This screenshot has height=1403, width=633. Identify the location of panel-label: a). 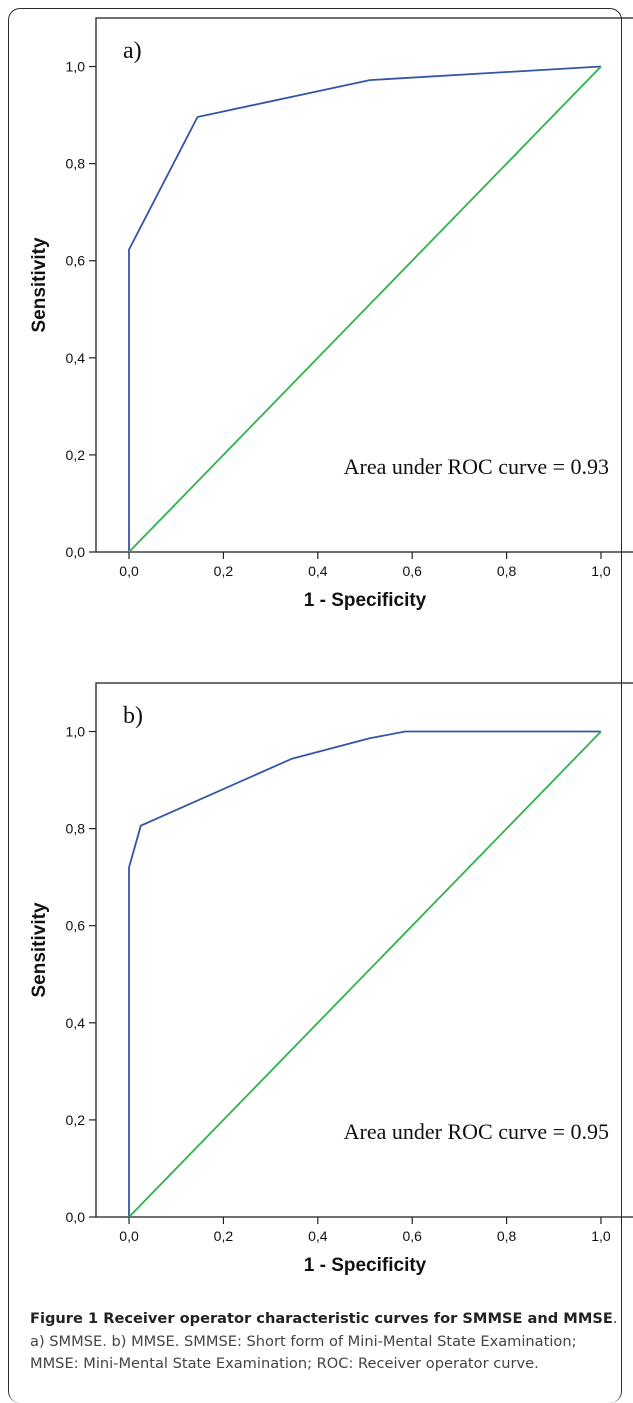
(132, 51).